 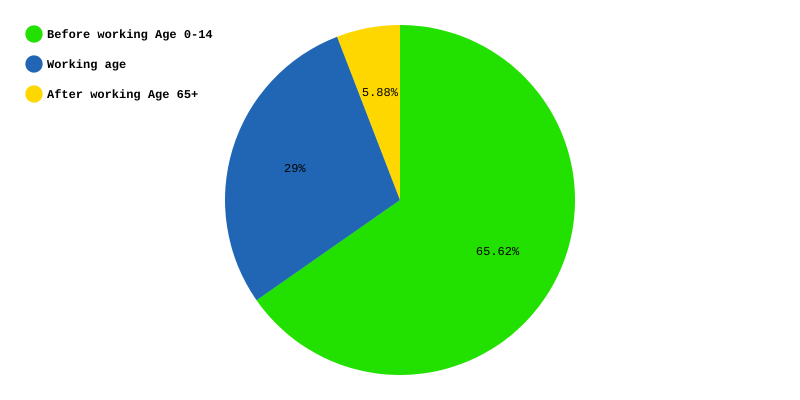 I want to click on legend-label: Before working Age 0-14, so click(x=130, y=35).